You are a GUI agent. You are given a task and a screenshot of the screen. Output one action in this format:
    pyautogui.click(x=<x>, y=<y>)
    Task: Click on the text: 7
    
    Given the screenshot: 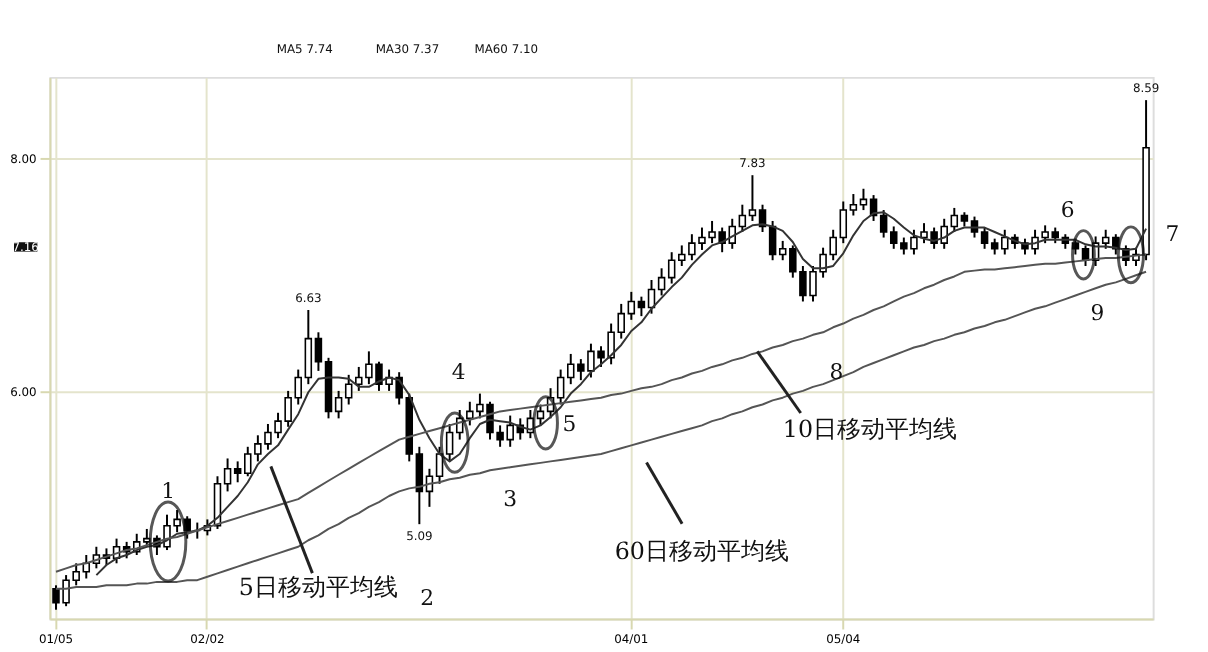 What is the action you would take?
    pyautogui.click(x=1172, y=233)
    